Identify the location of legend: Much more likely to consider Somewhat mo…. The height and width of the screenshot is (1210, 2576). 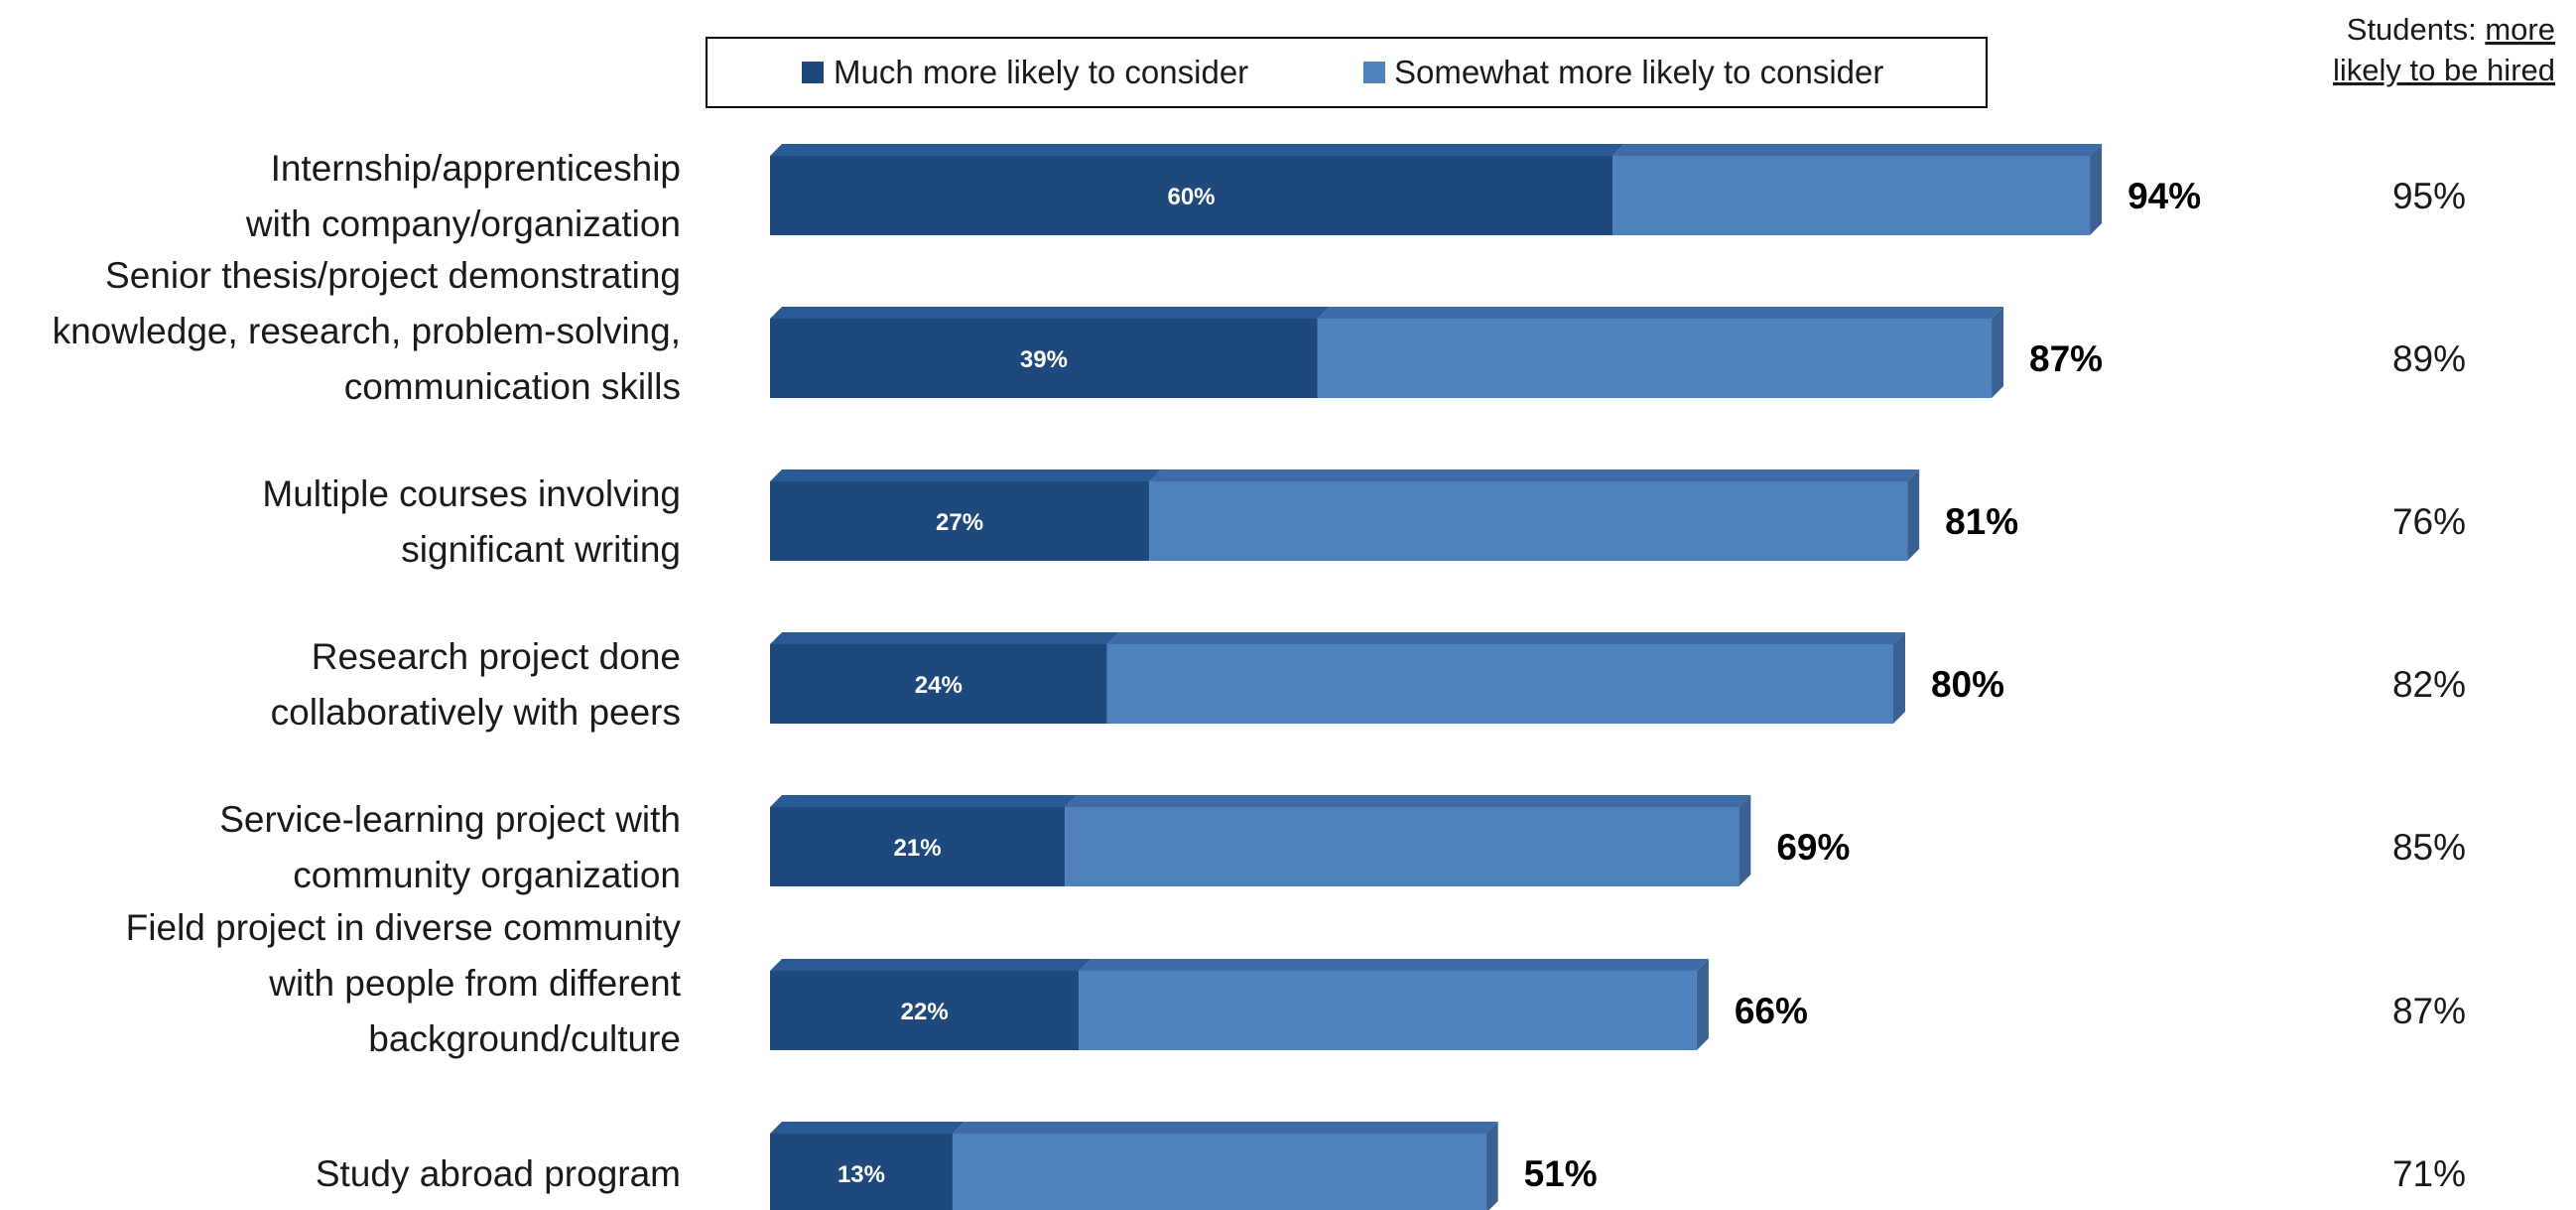
(1347, 72).